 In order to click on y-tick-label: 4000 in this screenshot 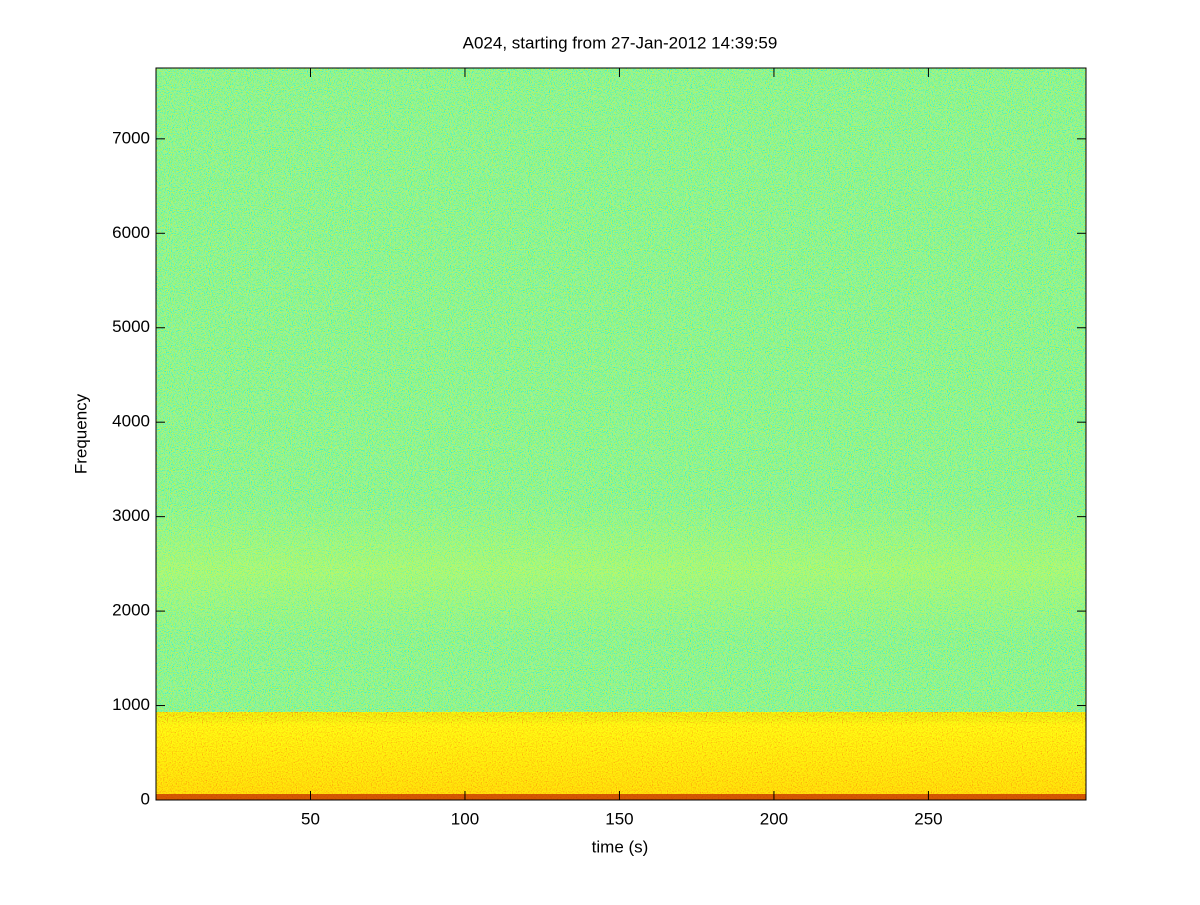, I will do `click(131, 421)`.